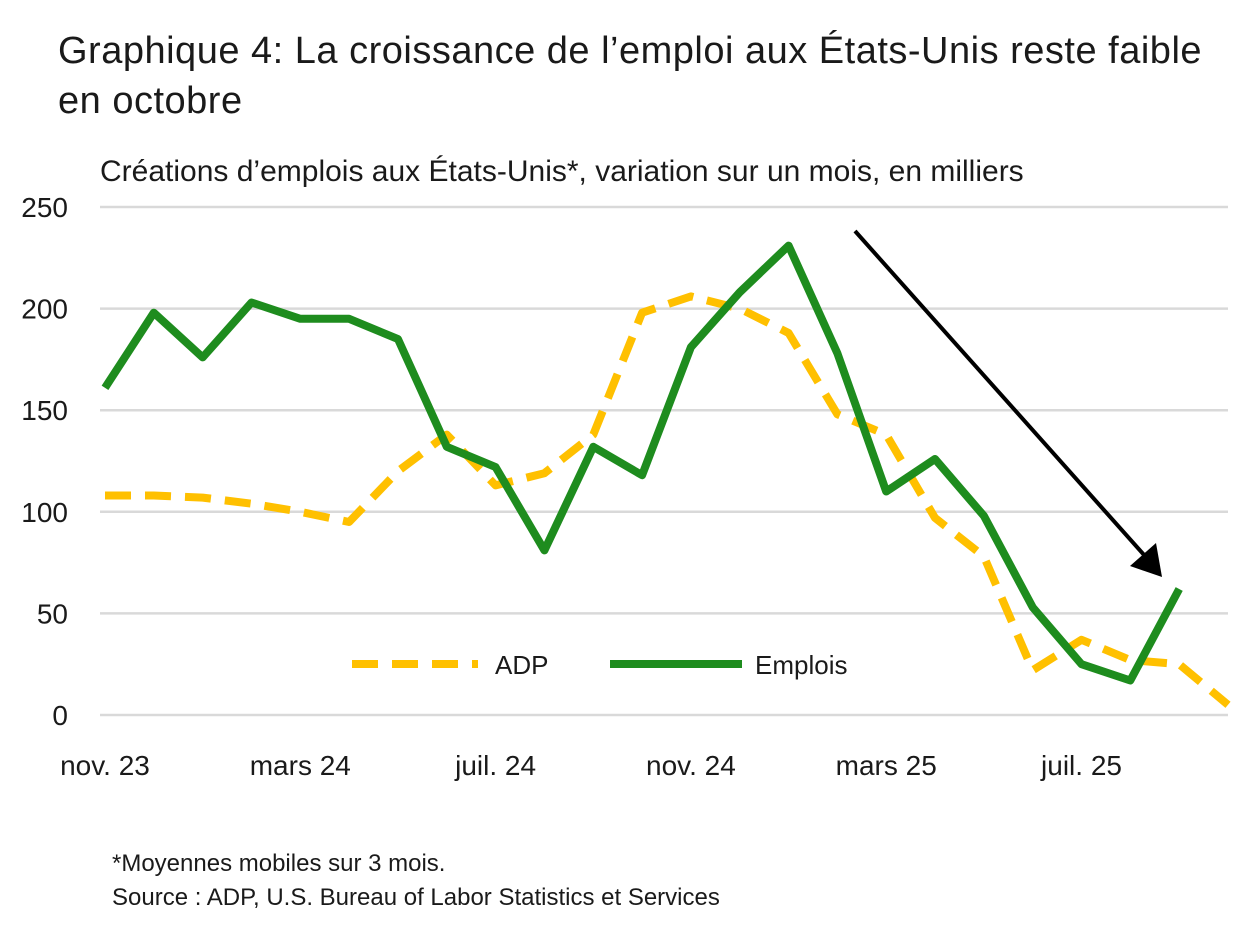 The height and width of the screenshot is (925, 1240). What do you see at coordinates (105, 765) in the screenshot?
I see `x-tick-label: nov. 23` at bounding box center [105, 765].